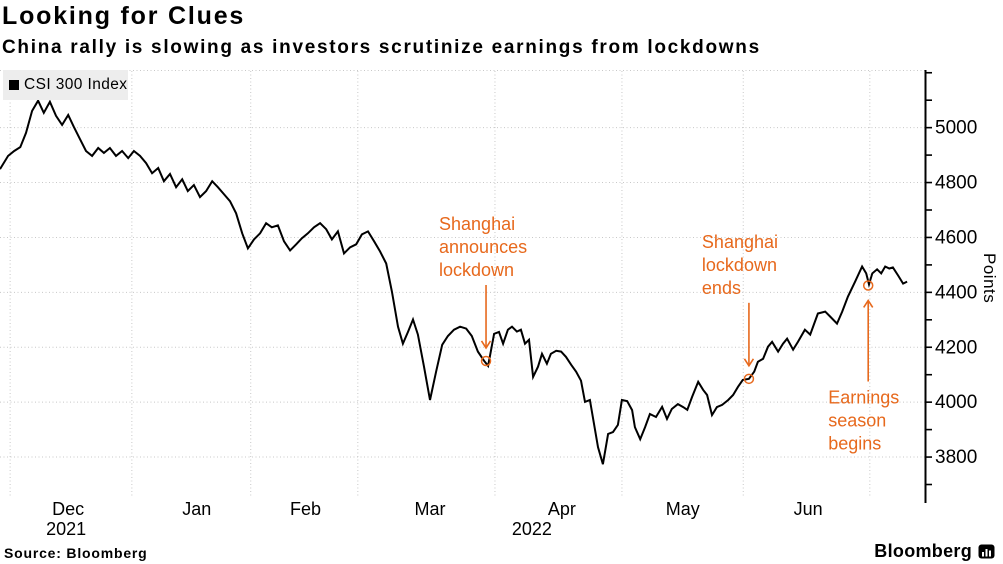  Describe the element at coordinates (68, 509) in the screenshot. I see `x-tick-label: Dec` at that location.